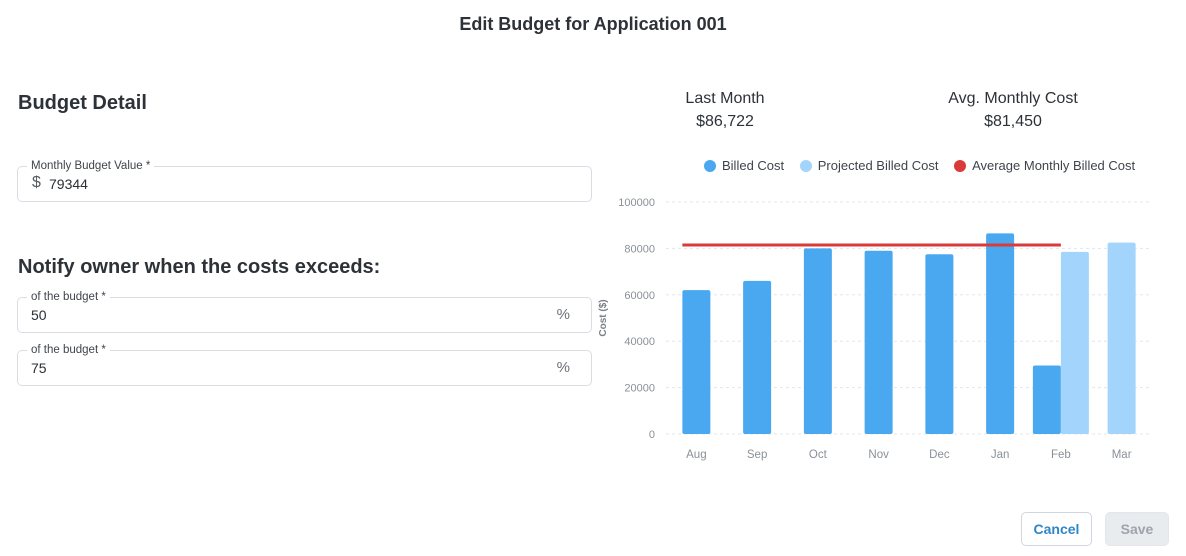 This screenshot has height=556, width=1186. Describe the element at coordinates (639, 249) in the screenshot. I see `y-tick-label: 80000` at that location.